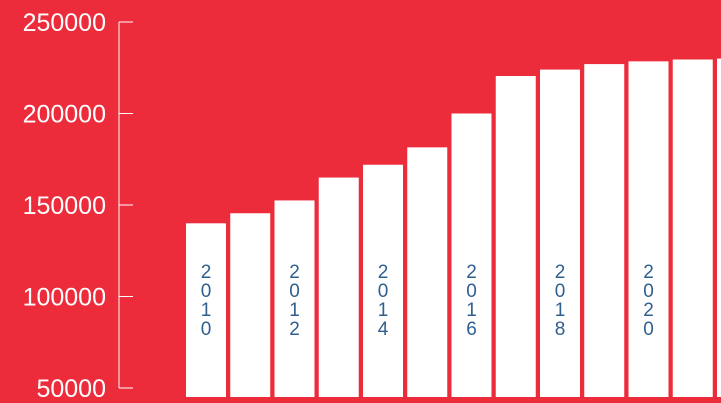 Image resolution: width=721 pixels, height=403 pixels. I want to click on y-axis: 250000 200000 150000 100000 50000, so click(78, 206).